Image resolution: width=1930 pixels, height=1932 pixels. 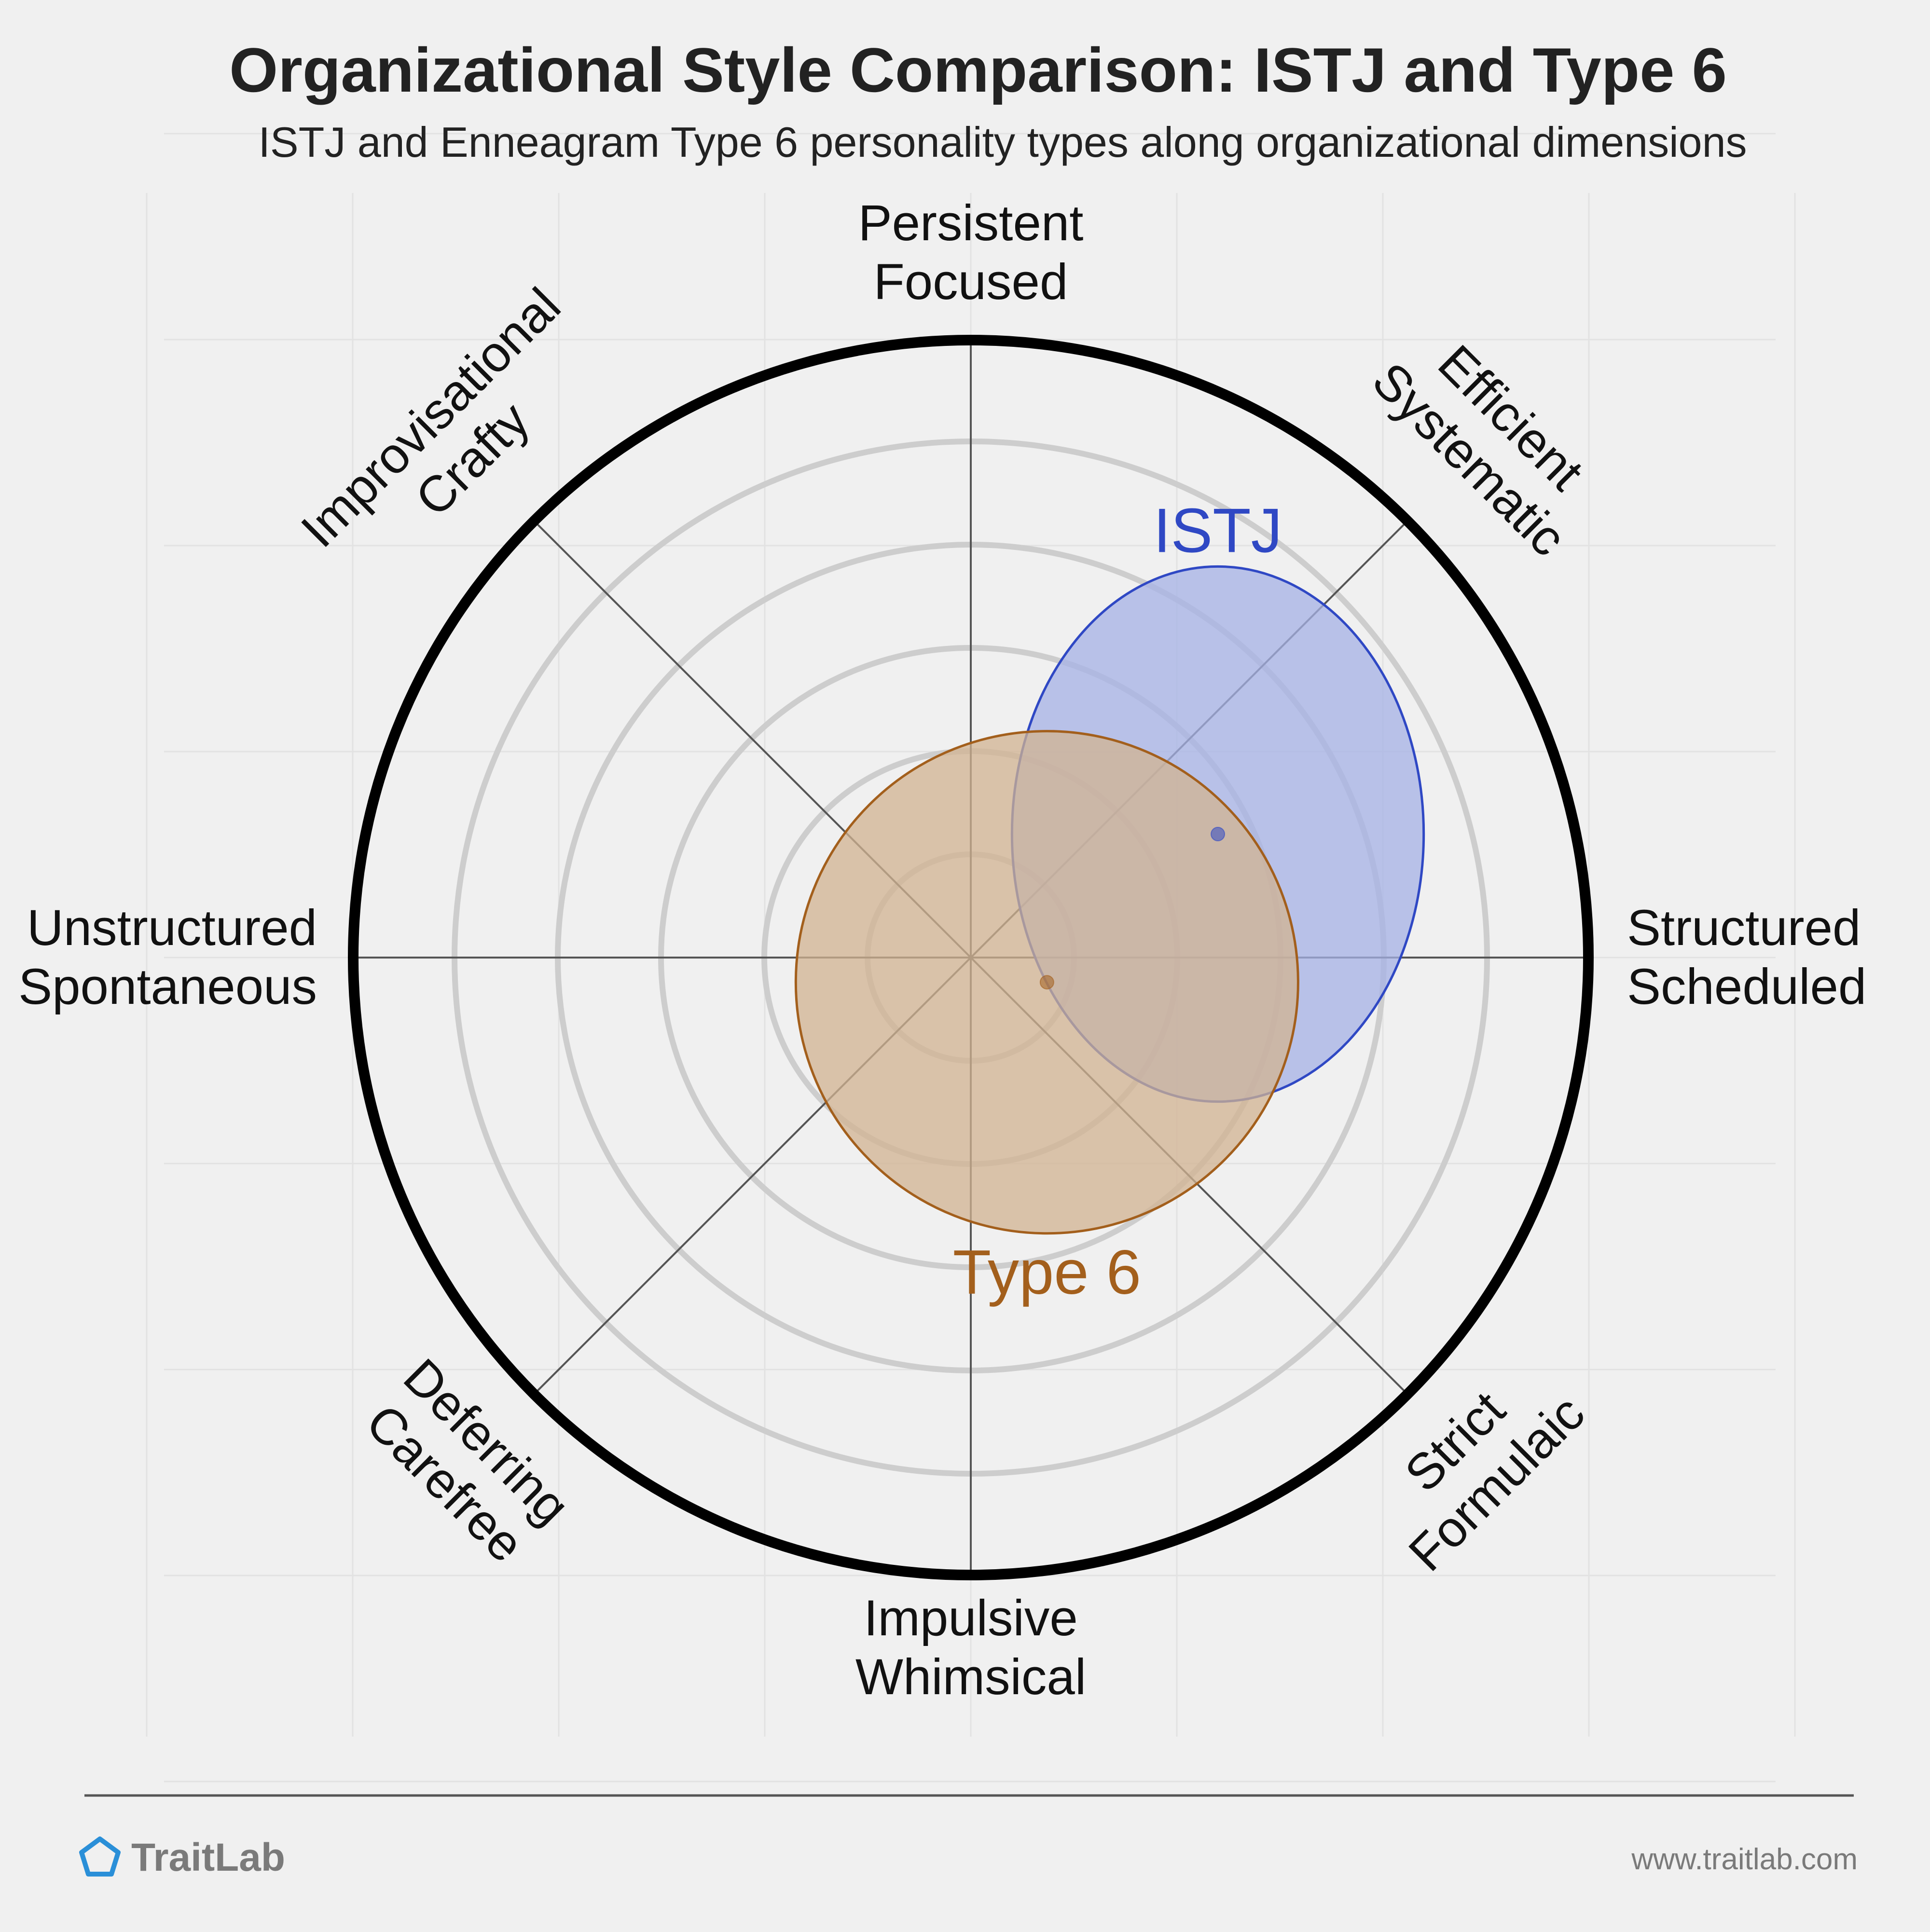 I want to click on series-label-0: ISTJ, so click(x=1217, y=530).